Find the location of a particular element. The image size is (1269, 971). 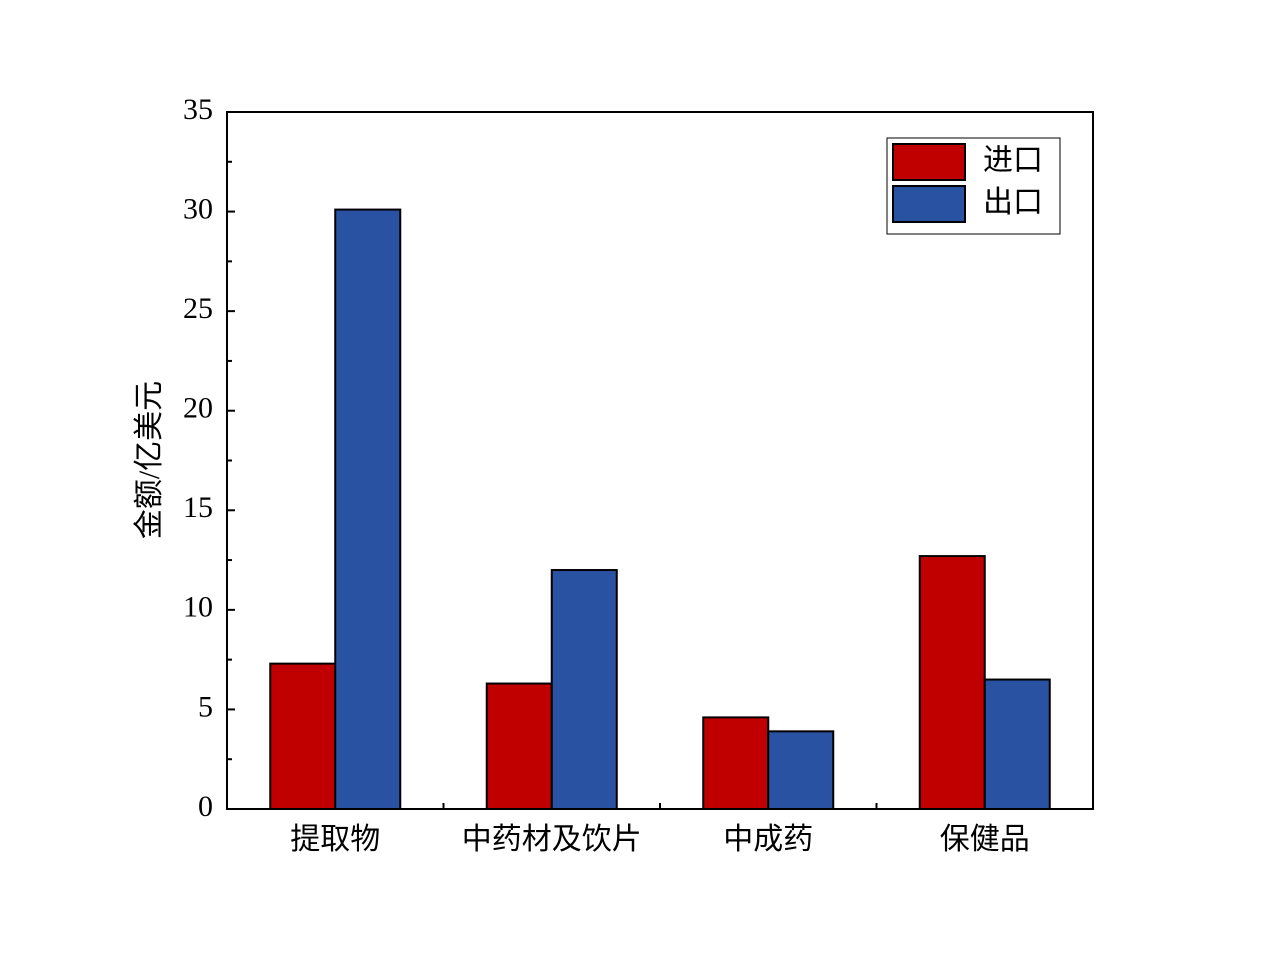

legend-label: 进口 is located at coordinates (1013, 160).